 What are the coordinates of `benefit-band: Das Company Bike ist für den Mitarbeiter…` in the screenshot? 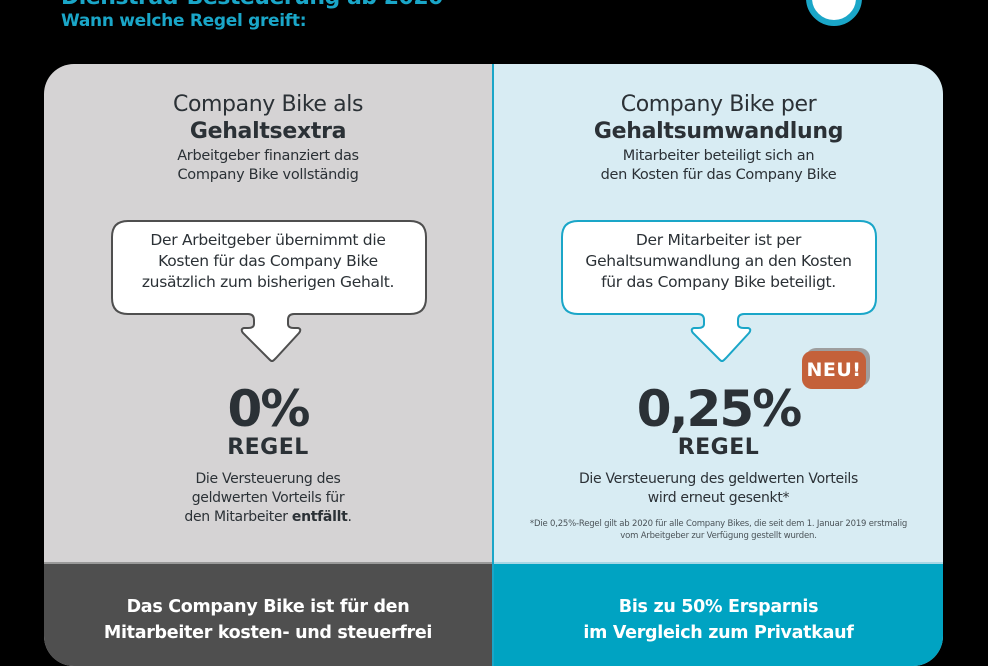 It's located at (268, 614).